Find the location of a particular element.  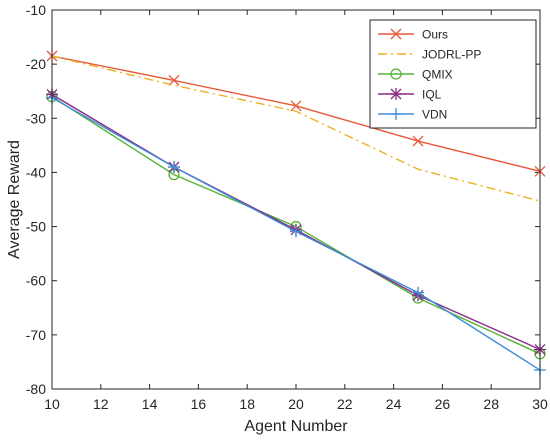

legend: Ours JODRL-PP QMIX IQL VDN is located at coordinates (453, 74).